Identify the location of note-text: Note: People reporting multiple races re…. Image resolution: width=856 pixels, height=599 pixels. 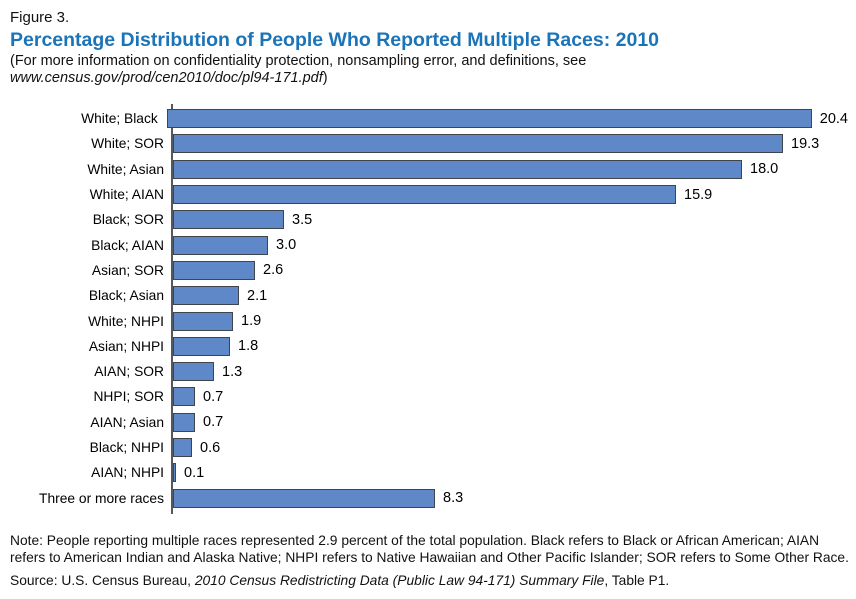
(429, 549).